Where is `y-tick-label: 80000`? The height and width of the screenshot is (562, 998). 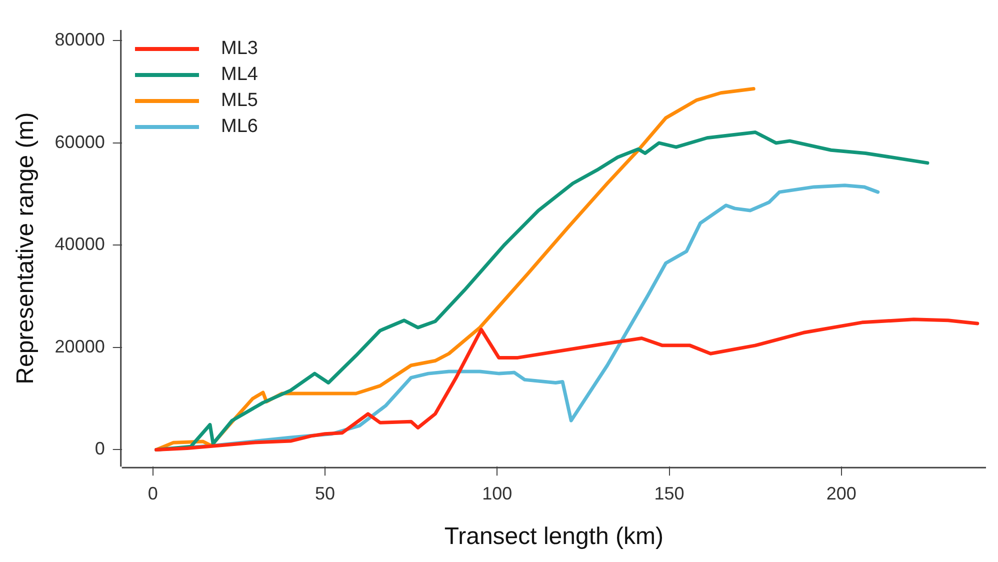 y-tick-label: 80000 is located at coordinates (79, 40).